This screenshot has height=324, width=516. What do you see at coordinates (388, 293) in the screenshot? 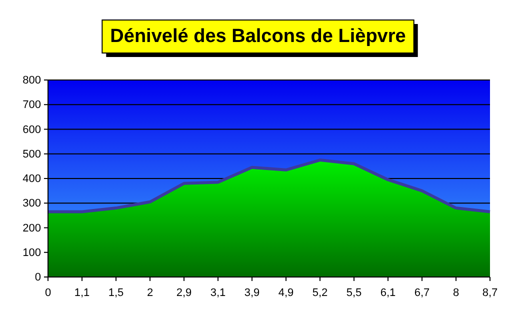
I see `x-tick-label: 6,1` at bounding box center [388, 293].